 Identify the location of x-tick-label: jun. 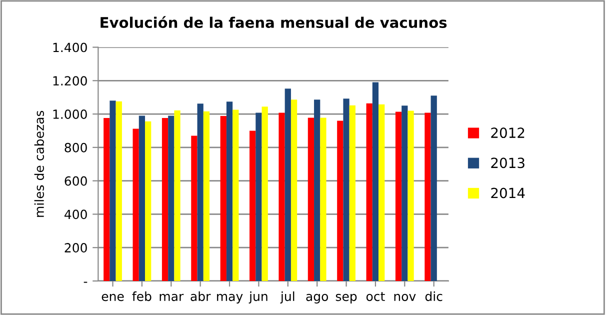
(258, 297).